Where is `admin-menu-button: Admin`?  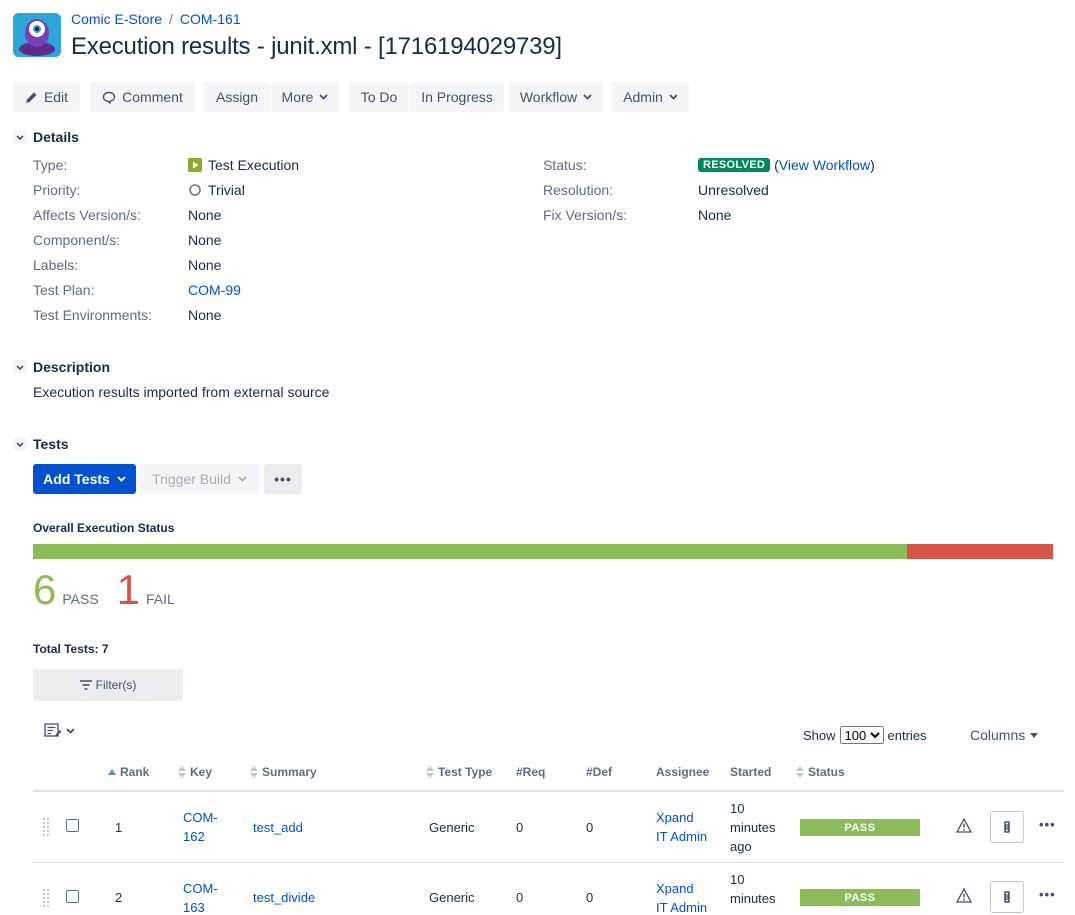
admin-menu-button: Admin is located at coordinates (650, 97).